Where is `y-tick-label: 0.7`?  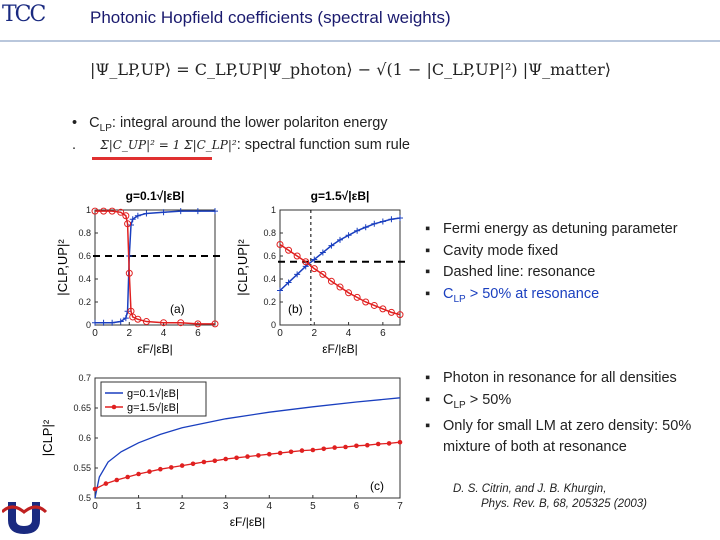 y-tick-label: 0.7 is located at coordinates (84, 378).